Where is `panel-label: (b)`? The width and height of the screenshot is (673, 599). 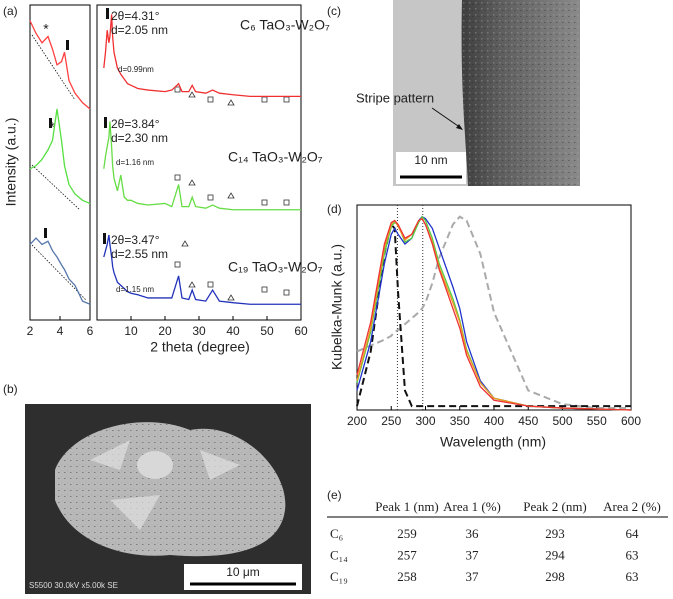
panel-label: (b) is located at coordinates (10, 389).